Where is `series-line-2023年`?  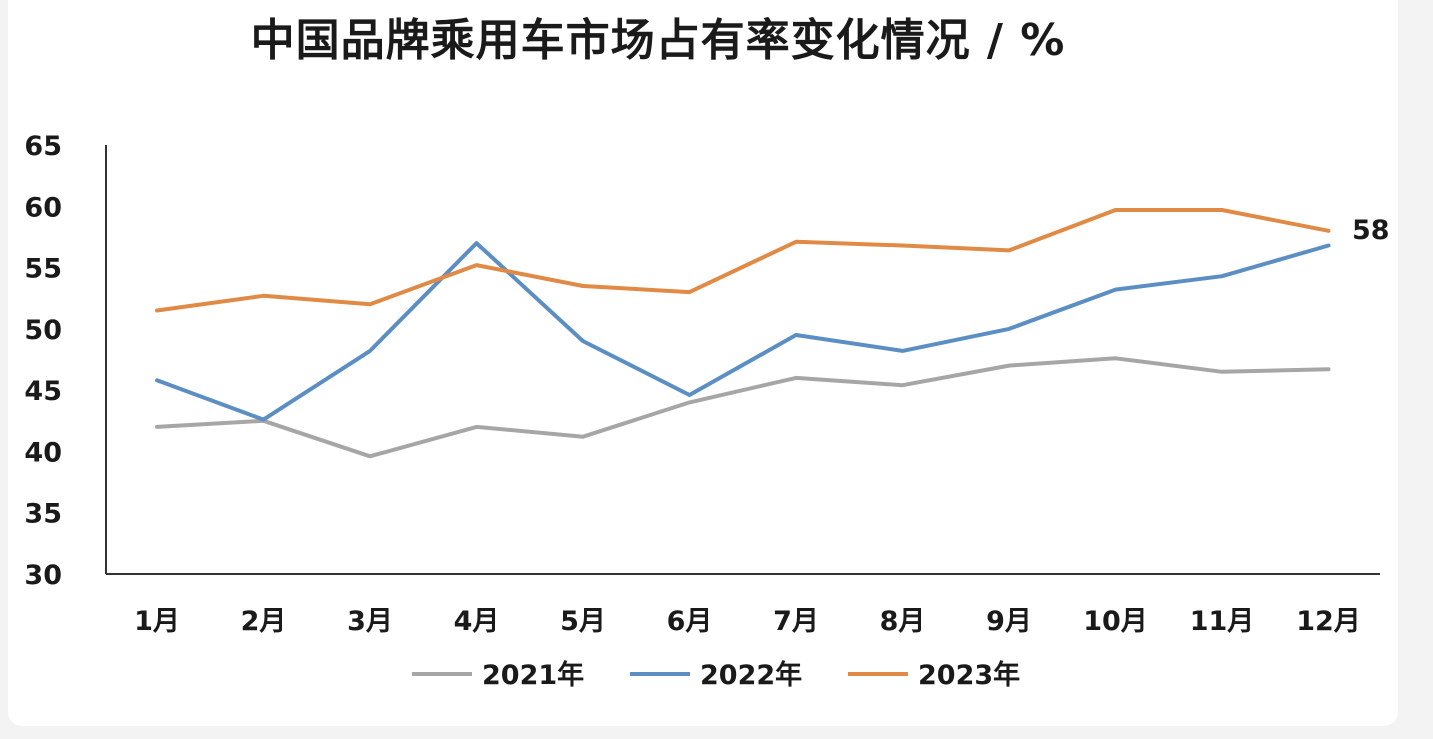 series-line-2023年 is located at coordinates (743, 260).